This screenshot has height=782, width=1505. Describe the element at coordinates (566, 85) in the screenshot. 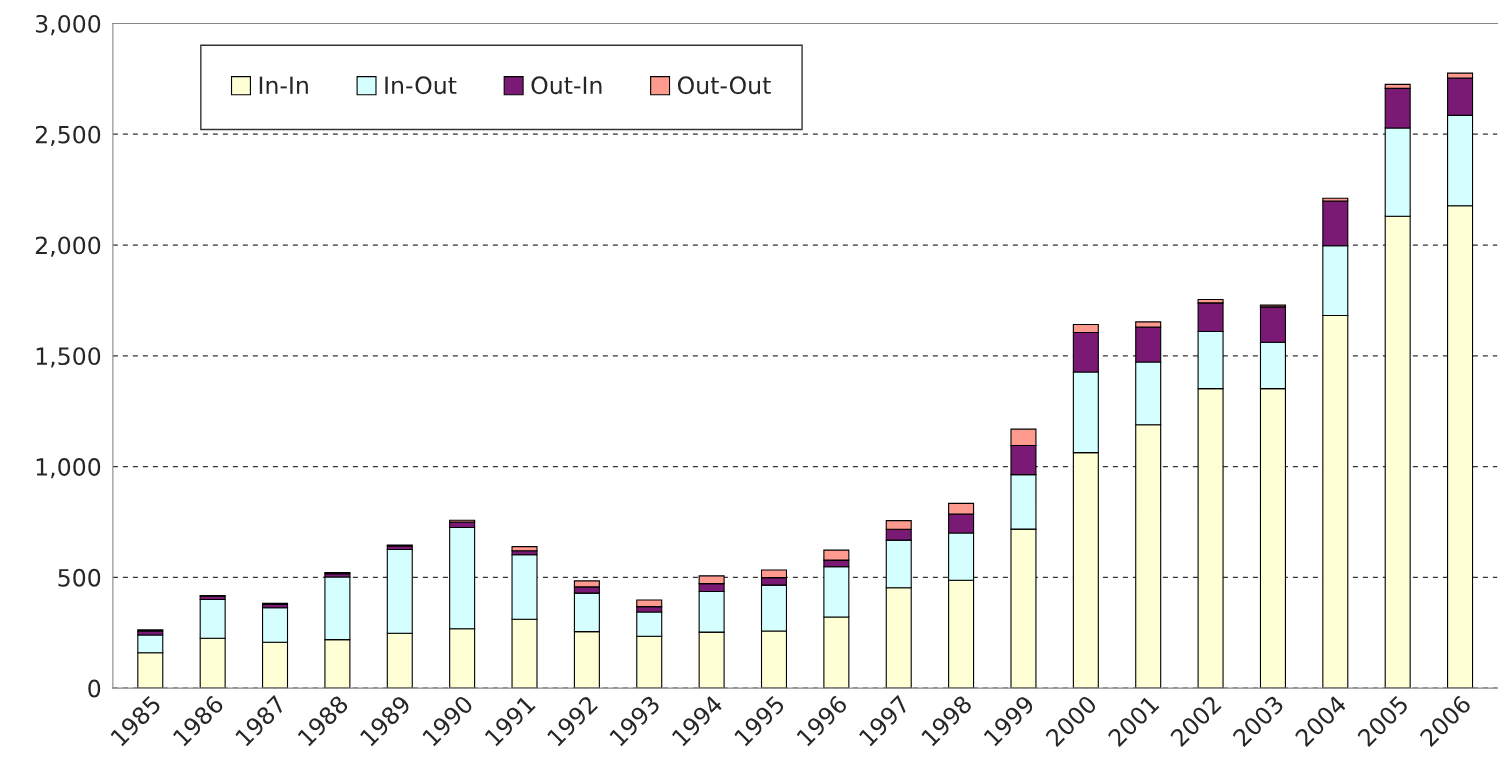

I see `legend-label: Out-In` at that location.